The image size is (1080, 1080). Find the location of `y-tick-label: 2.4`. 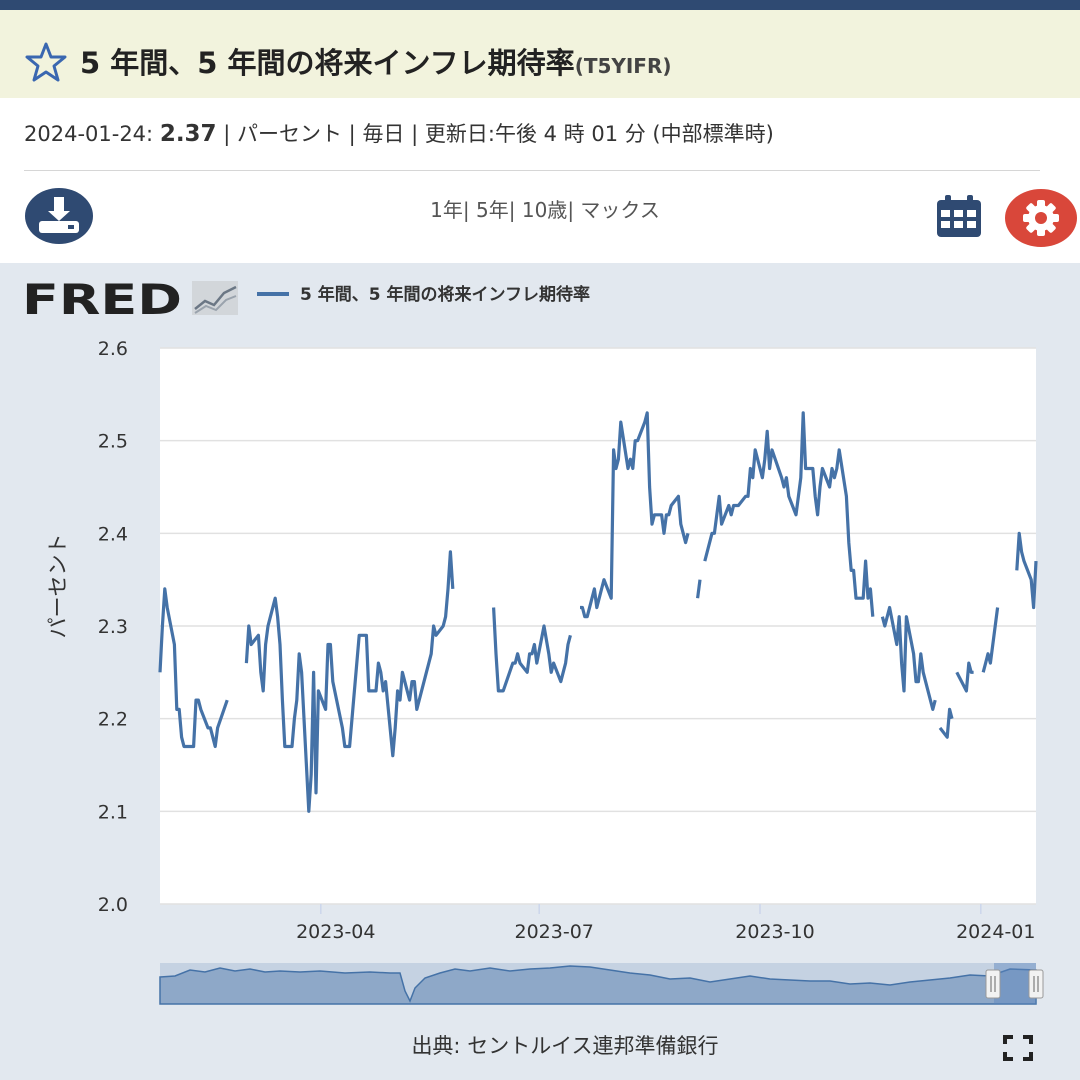

y-tick-label: 2.4 is located at coordinates (113, 534).